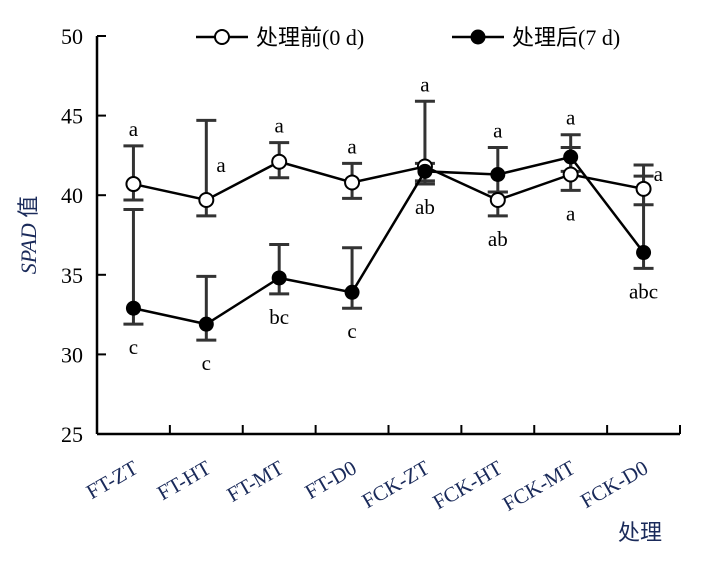 This screenshot has width=703, height=564. What do you see at coordinates (640, 532) in the screenshot?
I see `x-axis-label: 处理` at bounding box center [640, 532].